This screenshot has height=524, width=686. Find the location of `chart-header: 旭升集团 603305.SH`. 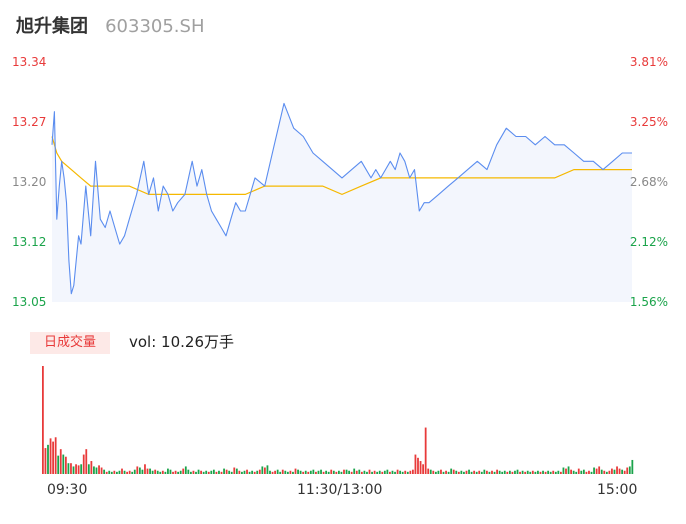

chart-header: 旭升集团 603305.SH is located at coordinates (110, 26).